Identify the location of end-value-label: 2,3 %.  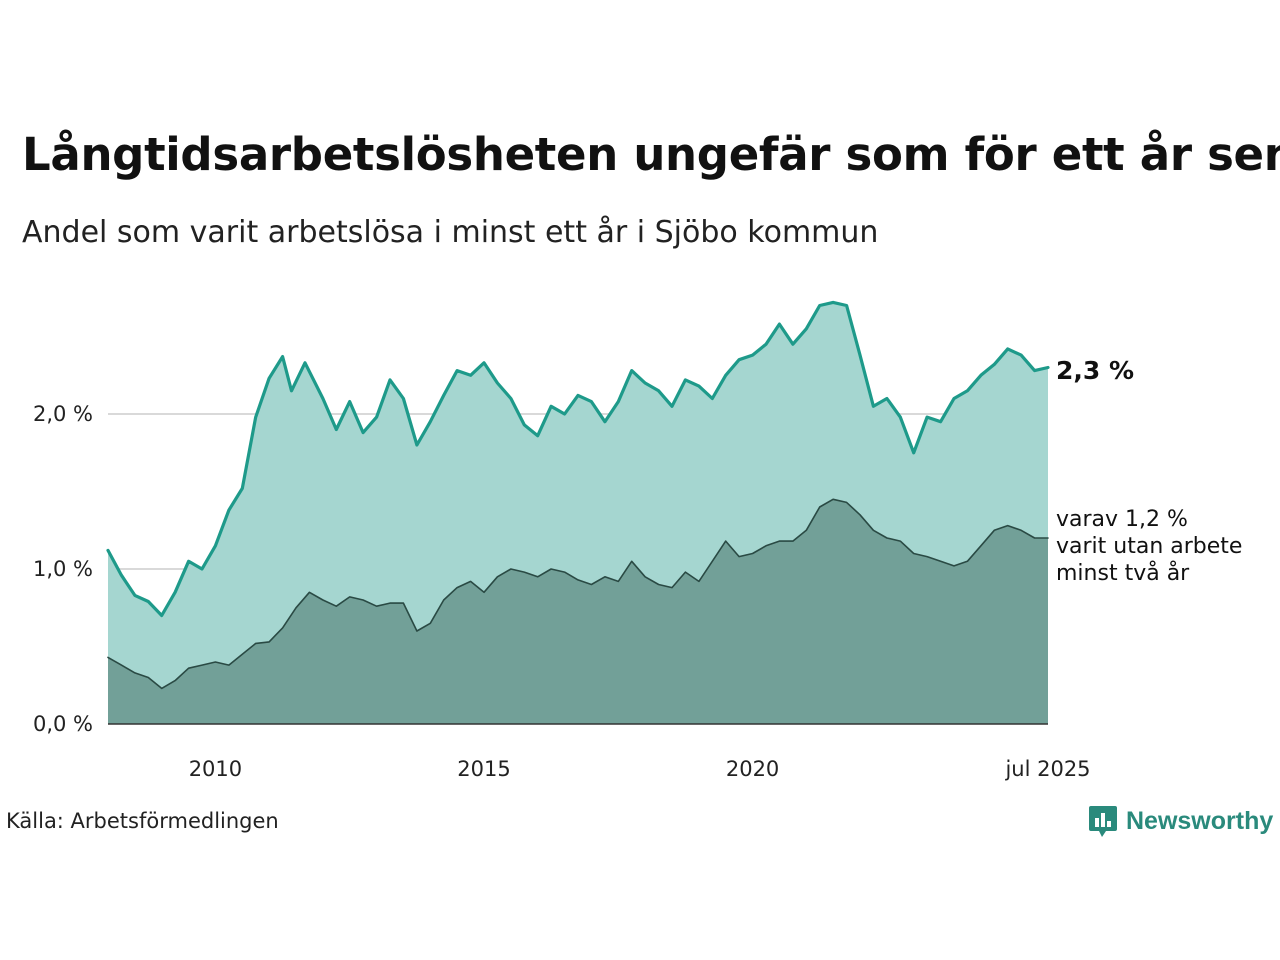
(1095, 370).